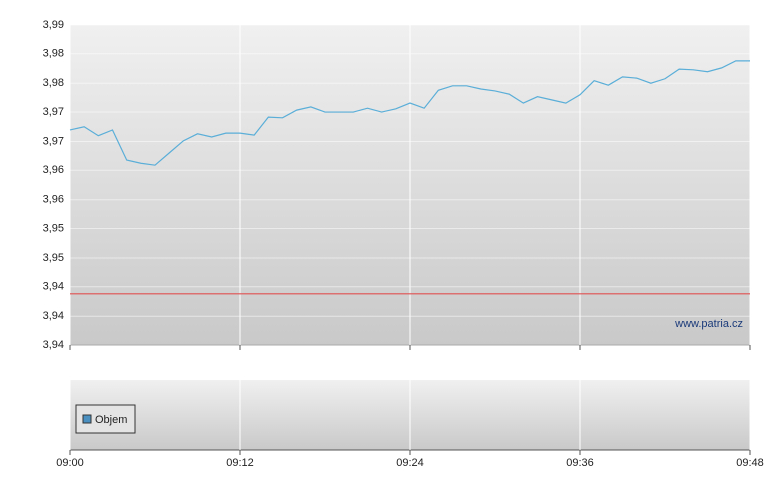  I want to click on x-tick-label: 09:00, so click(70, 463).